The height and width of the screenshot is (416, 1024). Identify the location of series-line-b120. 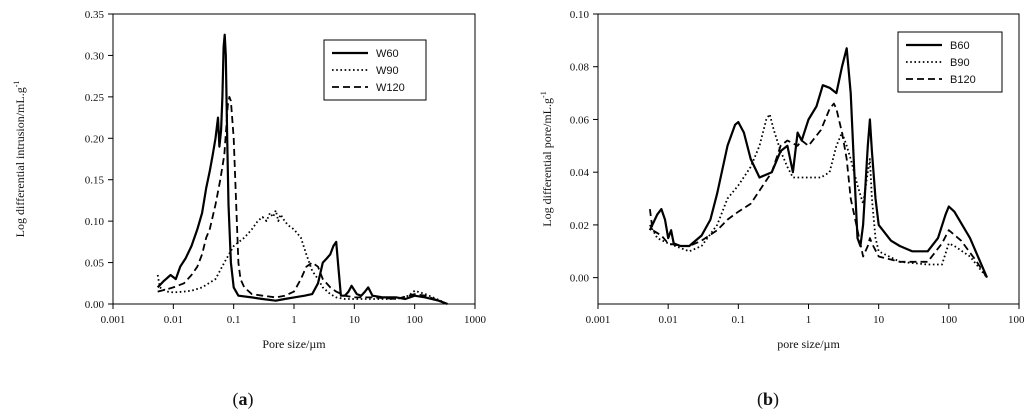
(818, 190).